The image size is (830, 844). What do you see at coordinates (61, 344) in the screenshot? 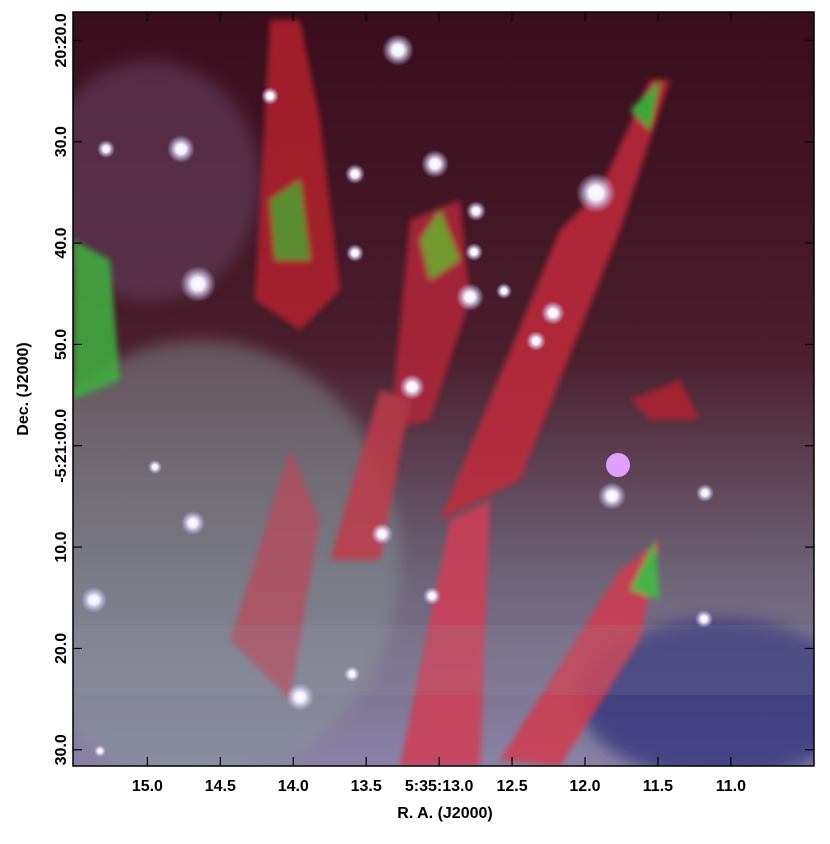
I see `y-tick-label: 50.0` at bounding box center [61, 344].